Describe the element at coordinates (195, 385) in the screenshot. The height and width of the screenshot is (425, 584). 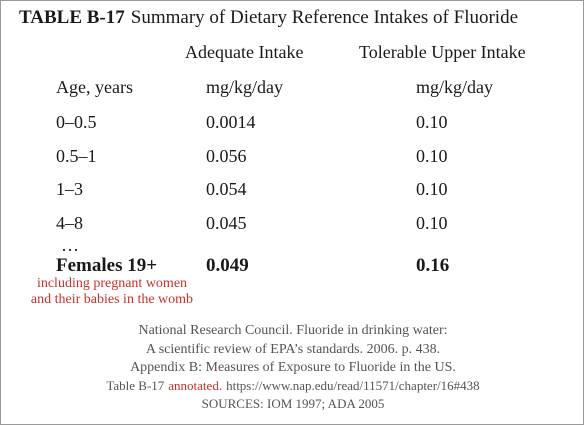
I see `annotation: annotated.` at that location.